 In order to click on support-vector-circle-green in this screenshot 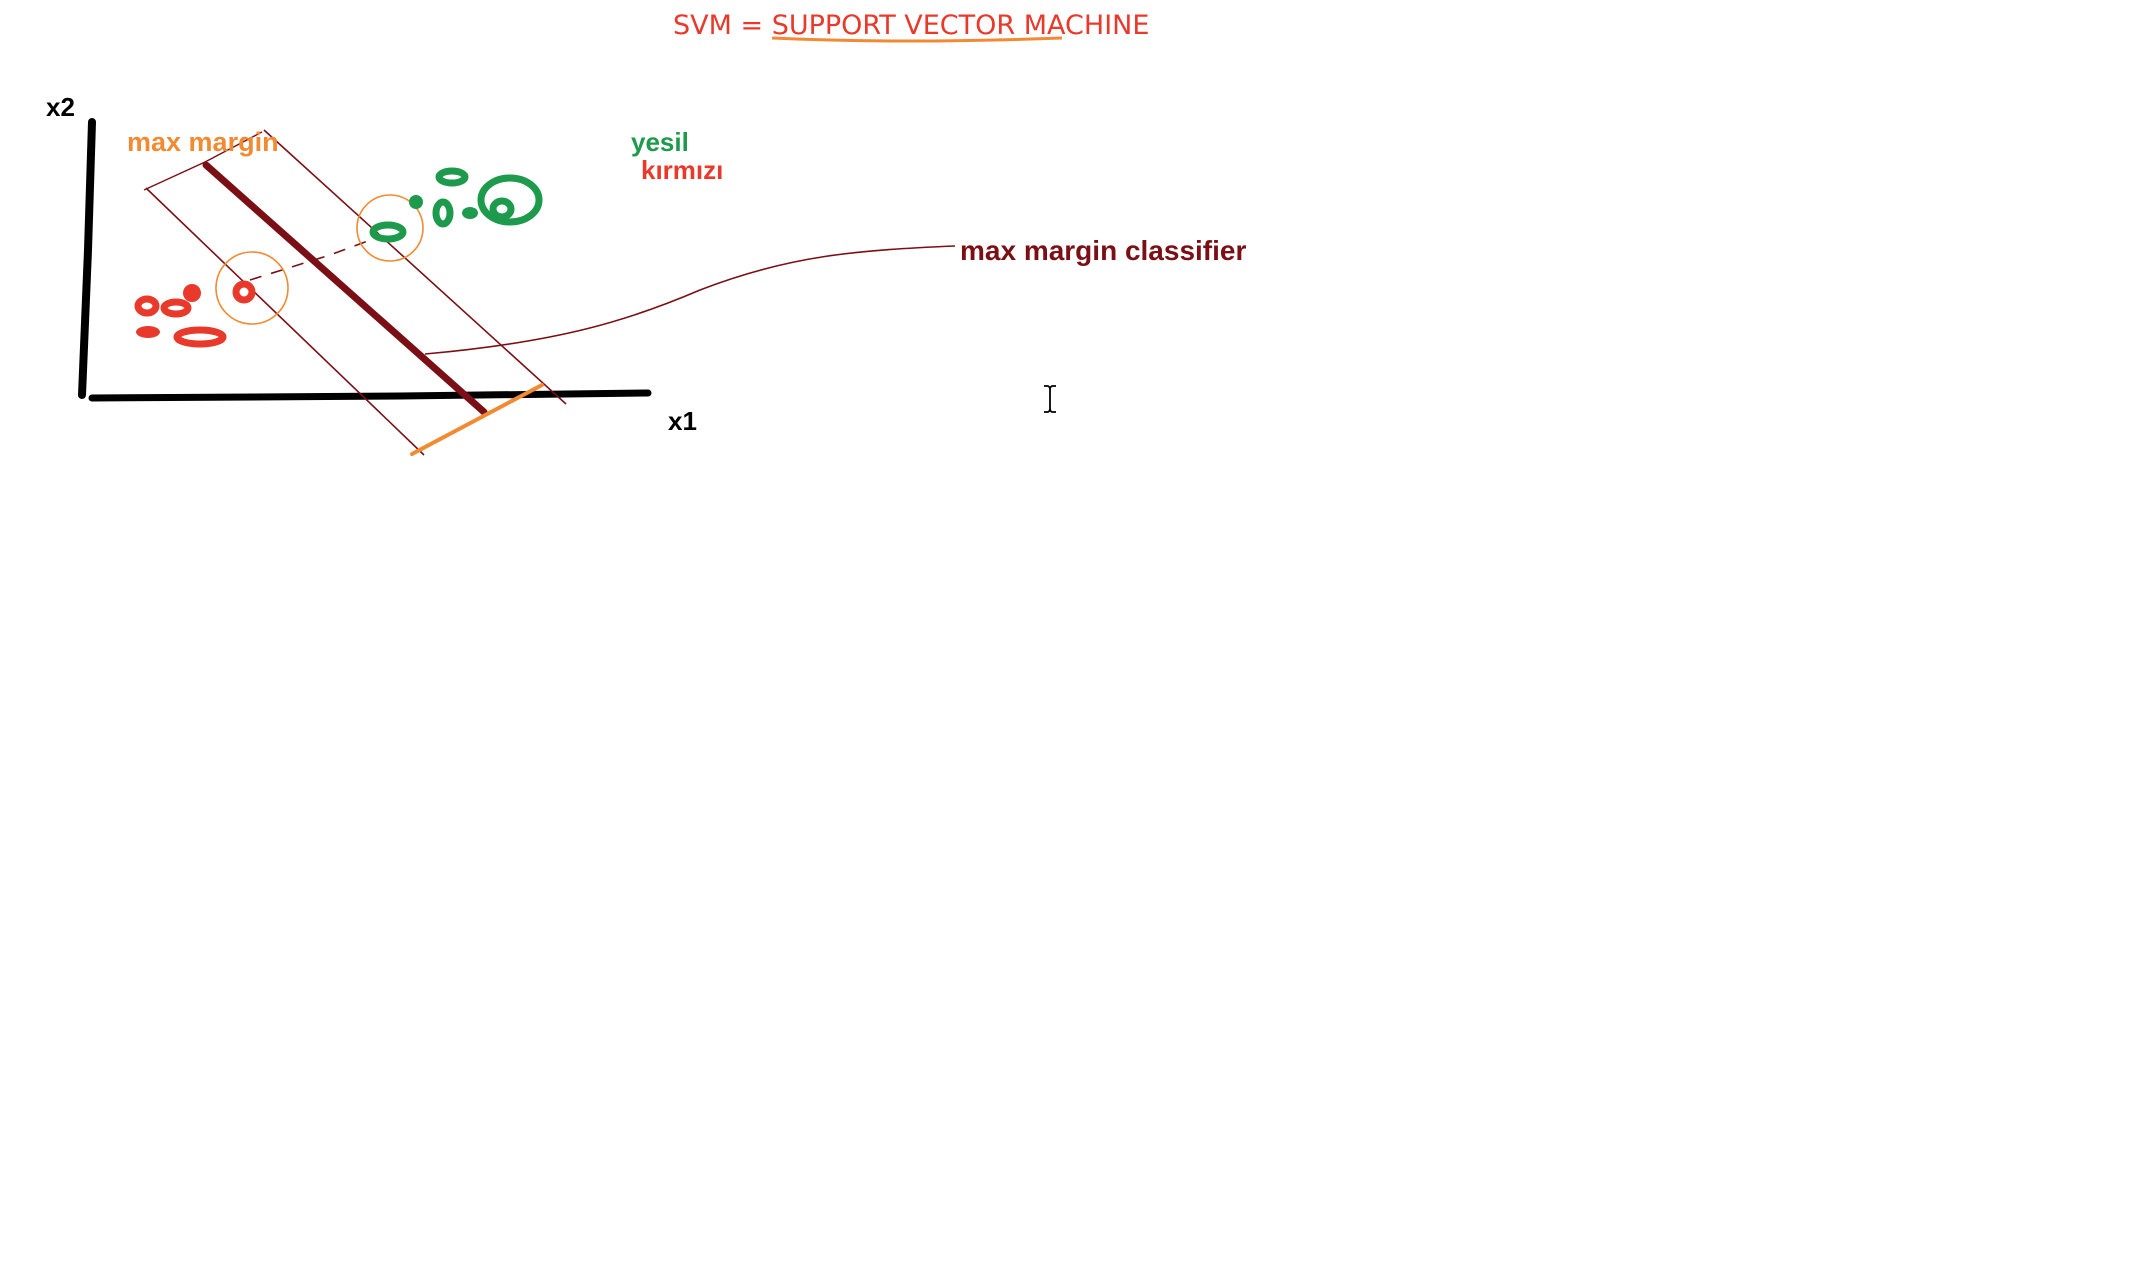, I will do `click(390, 228)`.